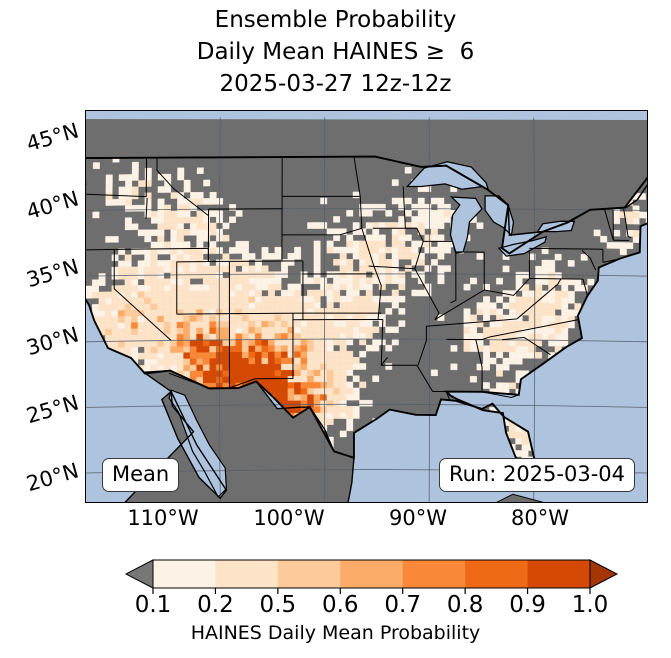  What do you see at coordinates (496, 574) in the screenshot?
I see `colorbar-segment` at bounding box center [496, 574].